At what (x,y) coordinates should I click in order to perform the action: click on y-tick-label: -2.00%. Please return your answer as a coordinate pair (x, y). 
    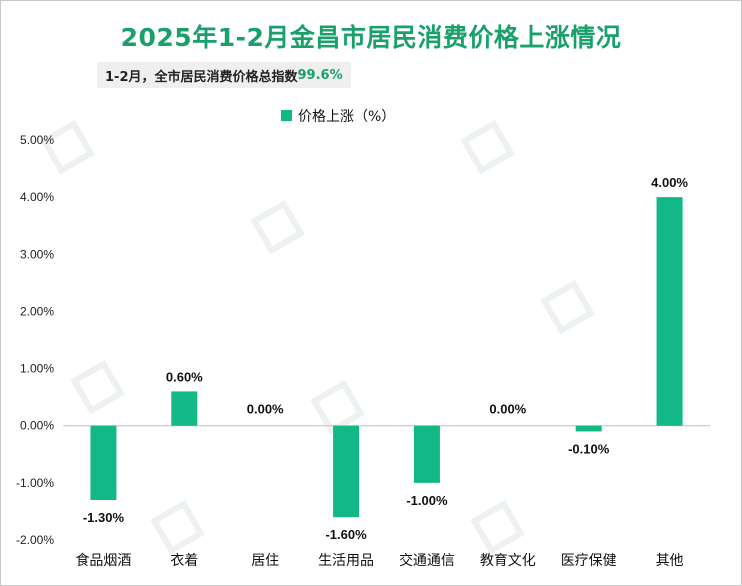
    Looking at the image, I should click on (35, 540).